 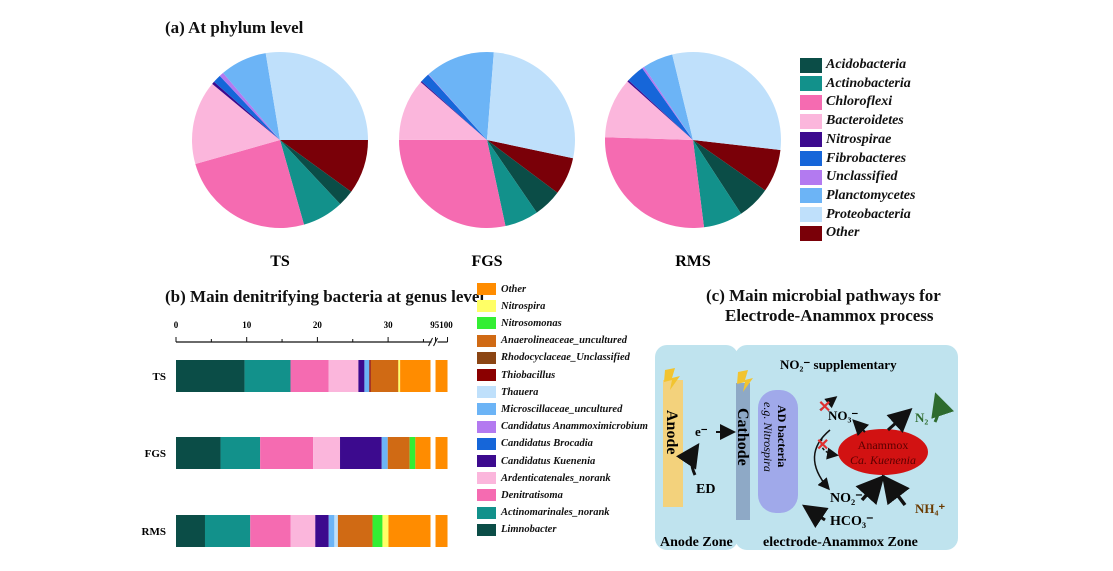 I want to click on legend-item-actinomarinales-norank: Actinomarinales_norank, so click(x=543, y=512).